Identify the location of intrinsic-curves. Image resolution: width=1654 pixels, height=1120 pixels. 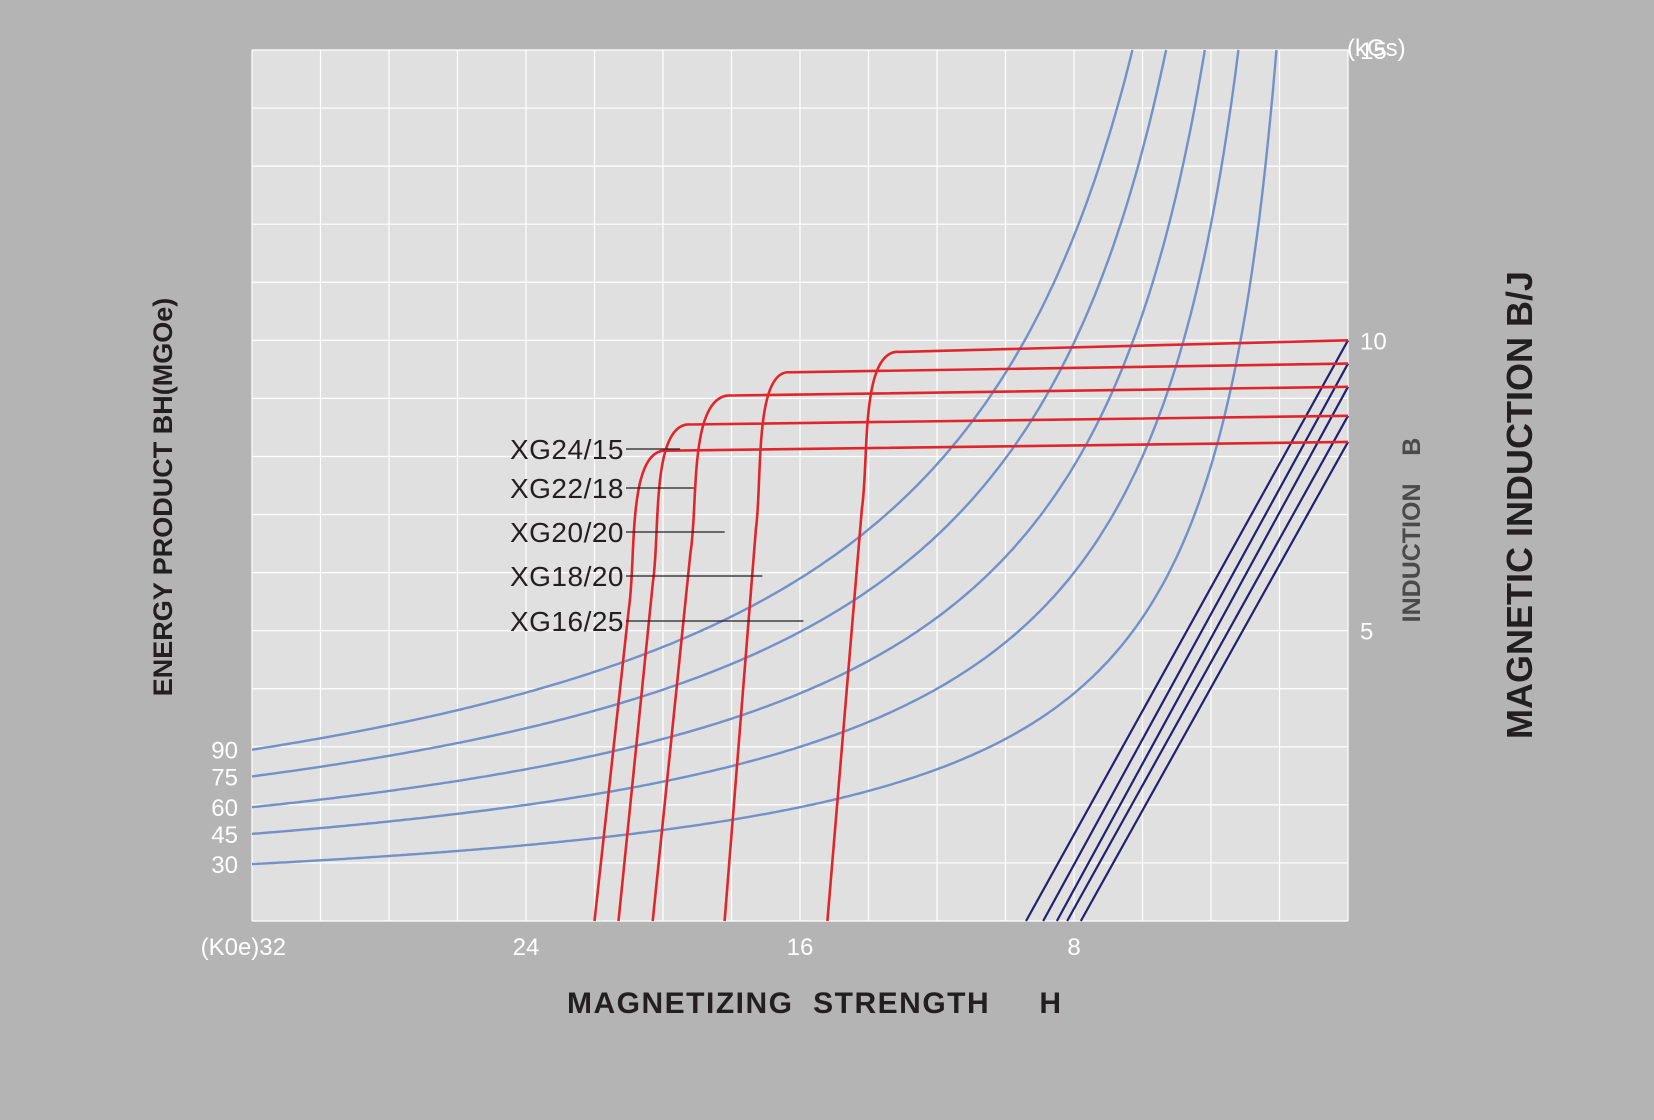
(1187, 630).